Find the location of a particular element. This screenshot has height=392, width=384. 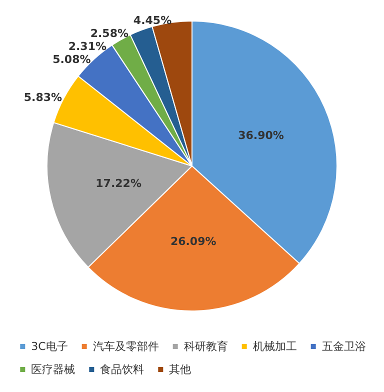

legend-label: 3C电子 is located at coordinates (49, 346).